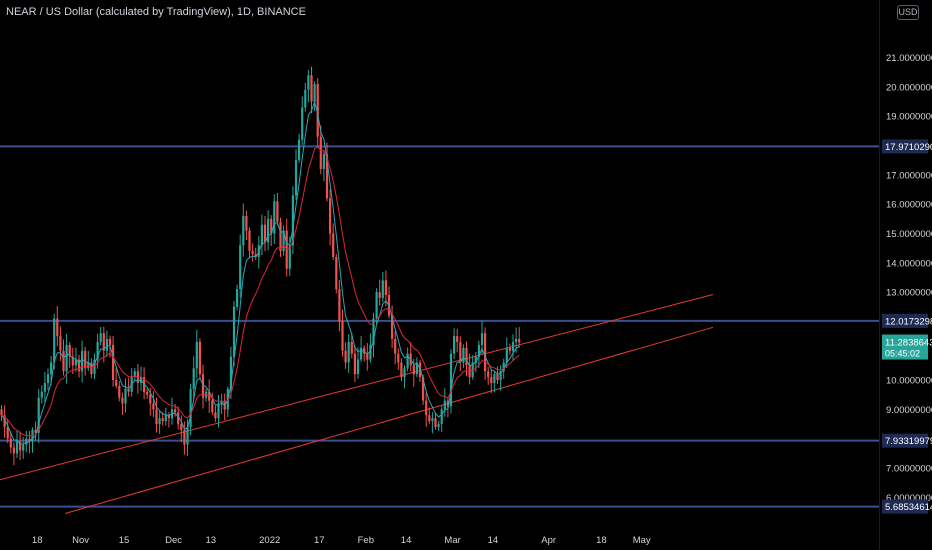 The height and width of the screenshot is (550, 932). Describe the element at coordinates (909, 205) in the screenshot. I see `price-tick-label: 16.00000000` at that location.